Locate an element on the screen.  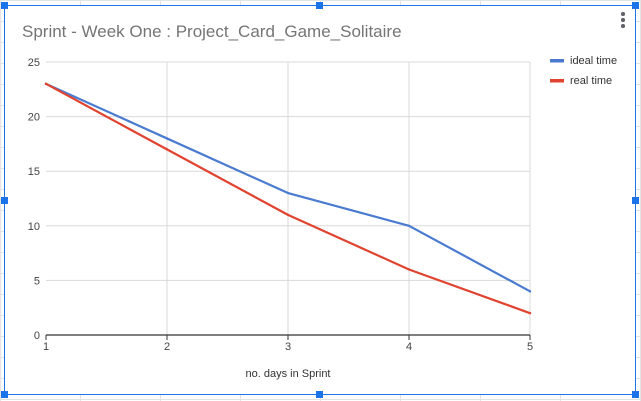
resize-handle-bottom is located at coordinates (319, 394).